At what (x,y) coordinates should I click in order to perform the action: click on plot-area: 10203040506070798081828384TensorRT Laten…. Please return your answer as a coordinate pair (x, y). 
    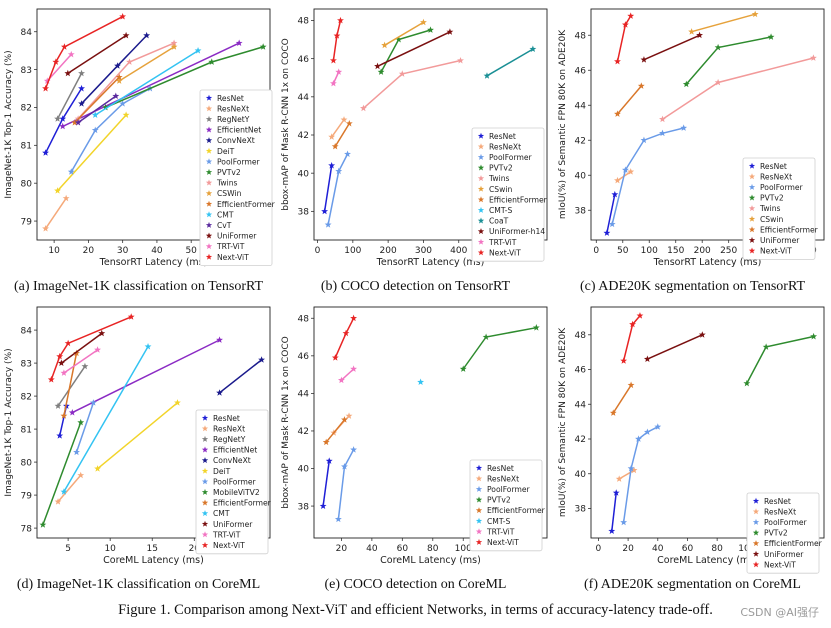
    Looking at the image, I should click on (140, 138).